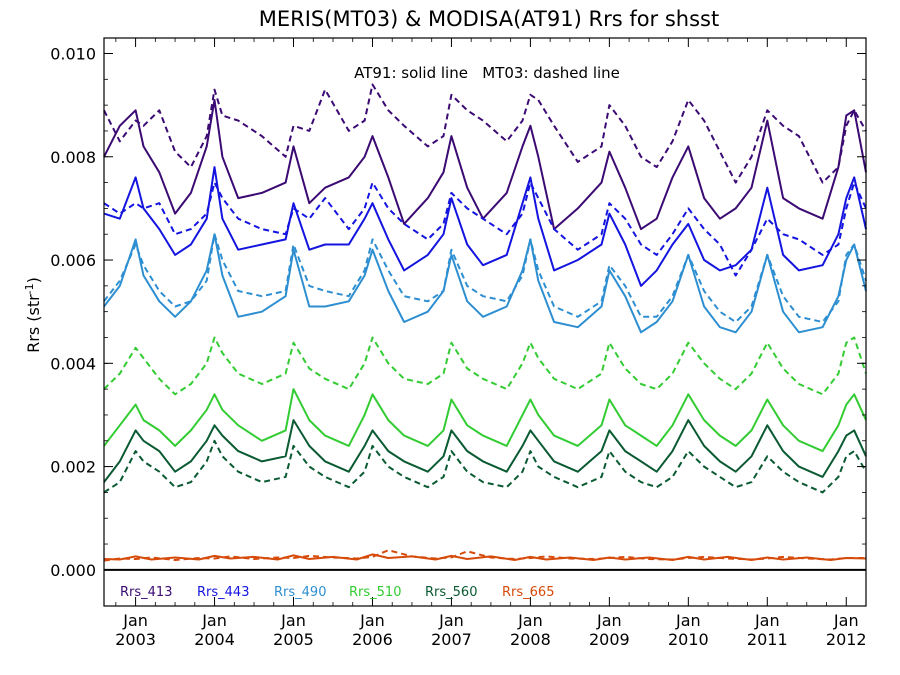 This screenshot has height=675, width=900. I want to click on series-rrs-560-dashed, so click(485, 466).